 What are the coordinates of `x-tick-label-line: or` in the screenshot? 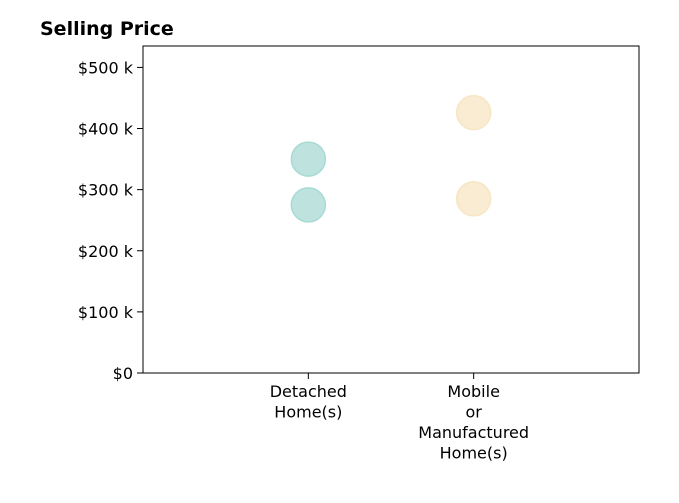 It's located at (473, 412).